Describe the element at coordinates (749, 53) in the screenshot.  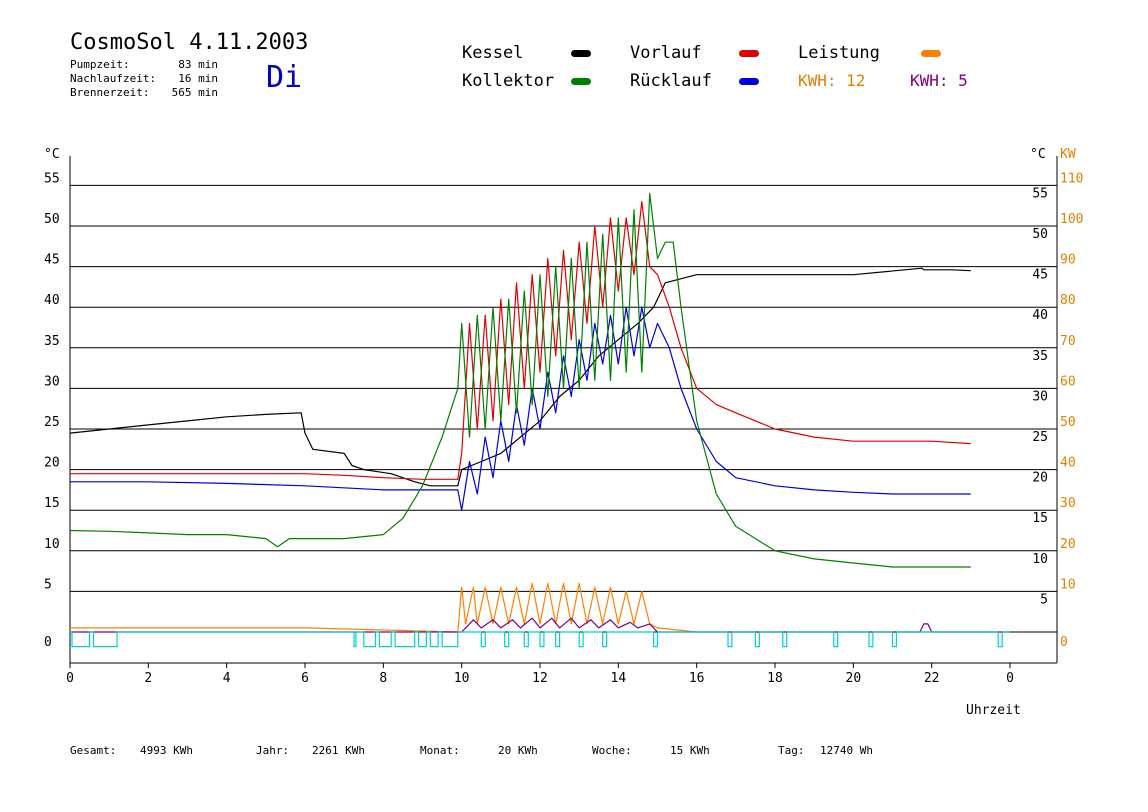
I see `legend-swatch-vorlauf` at that location.